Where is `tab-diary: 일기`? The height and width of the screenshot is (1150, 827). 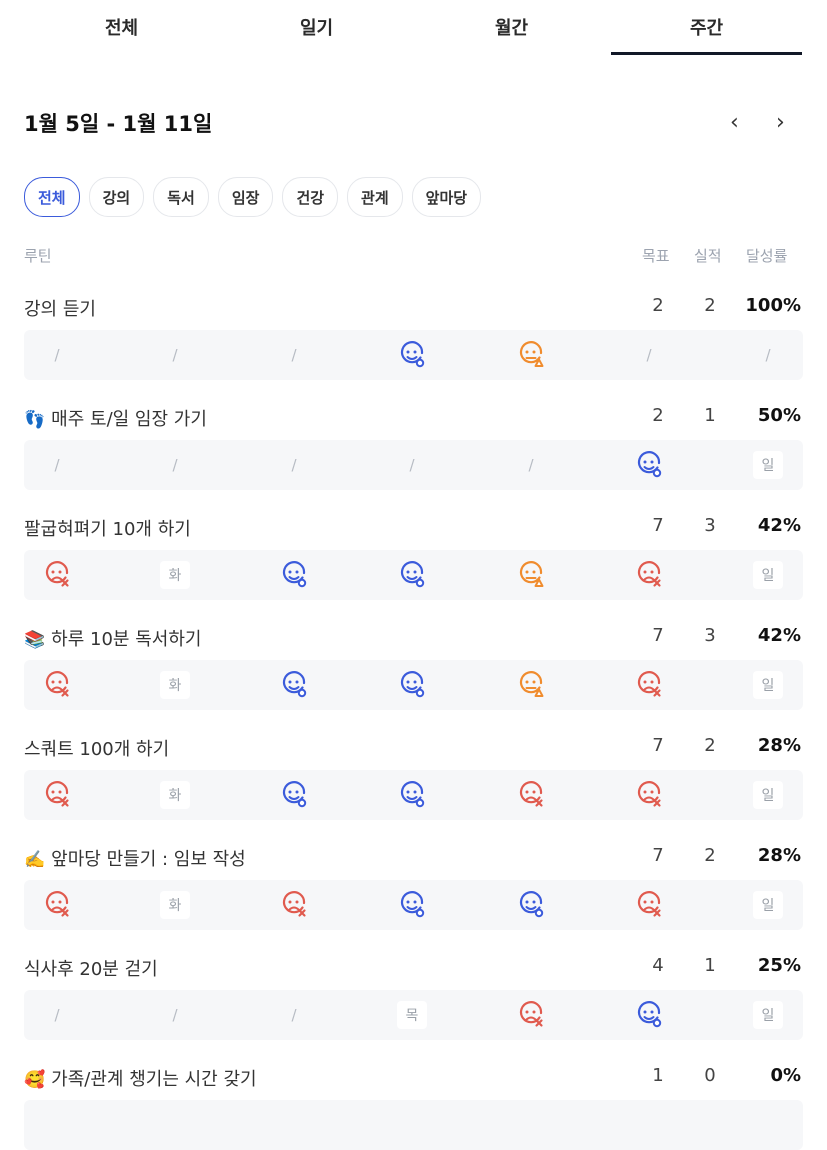 tab-diary: 일기 is located at coordinates (316, 28).